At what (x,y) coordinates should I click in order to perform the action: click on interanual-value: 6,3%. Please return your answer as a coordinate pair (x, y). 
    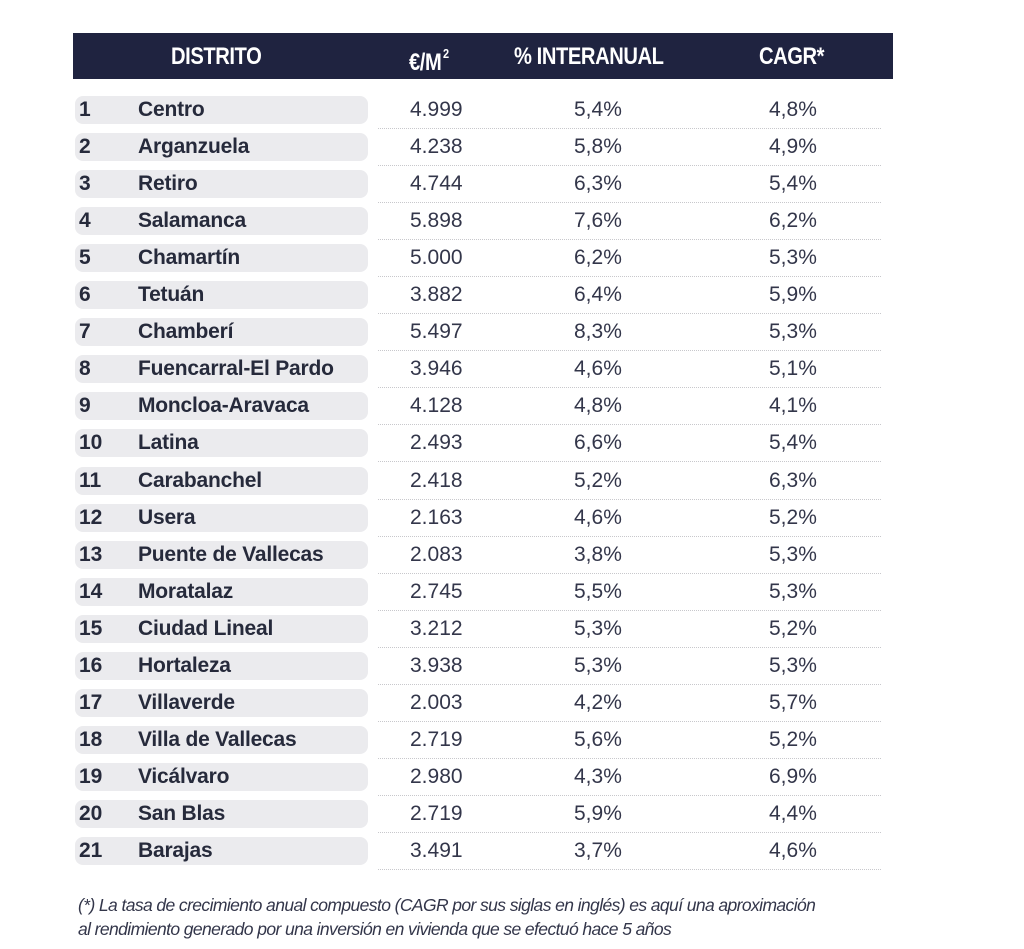
    Looking at the image, I should click on (598, 184).